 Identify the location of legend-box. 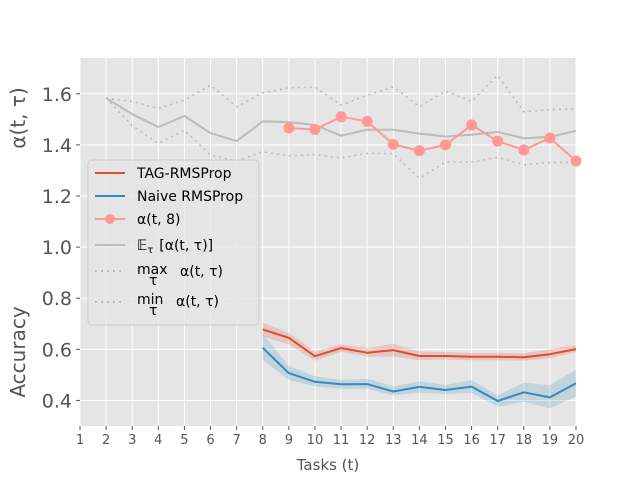
(173, 242).